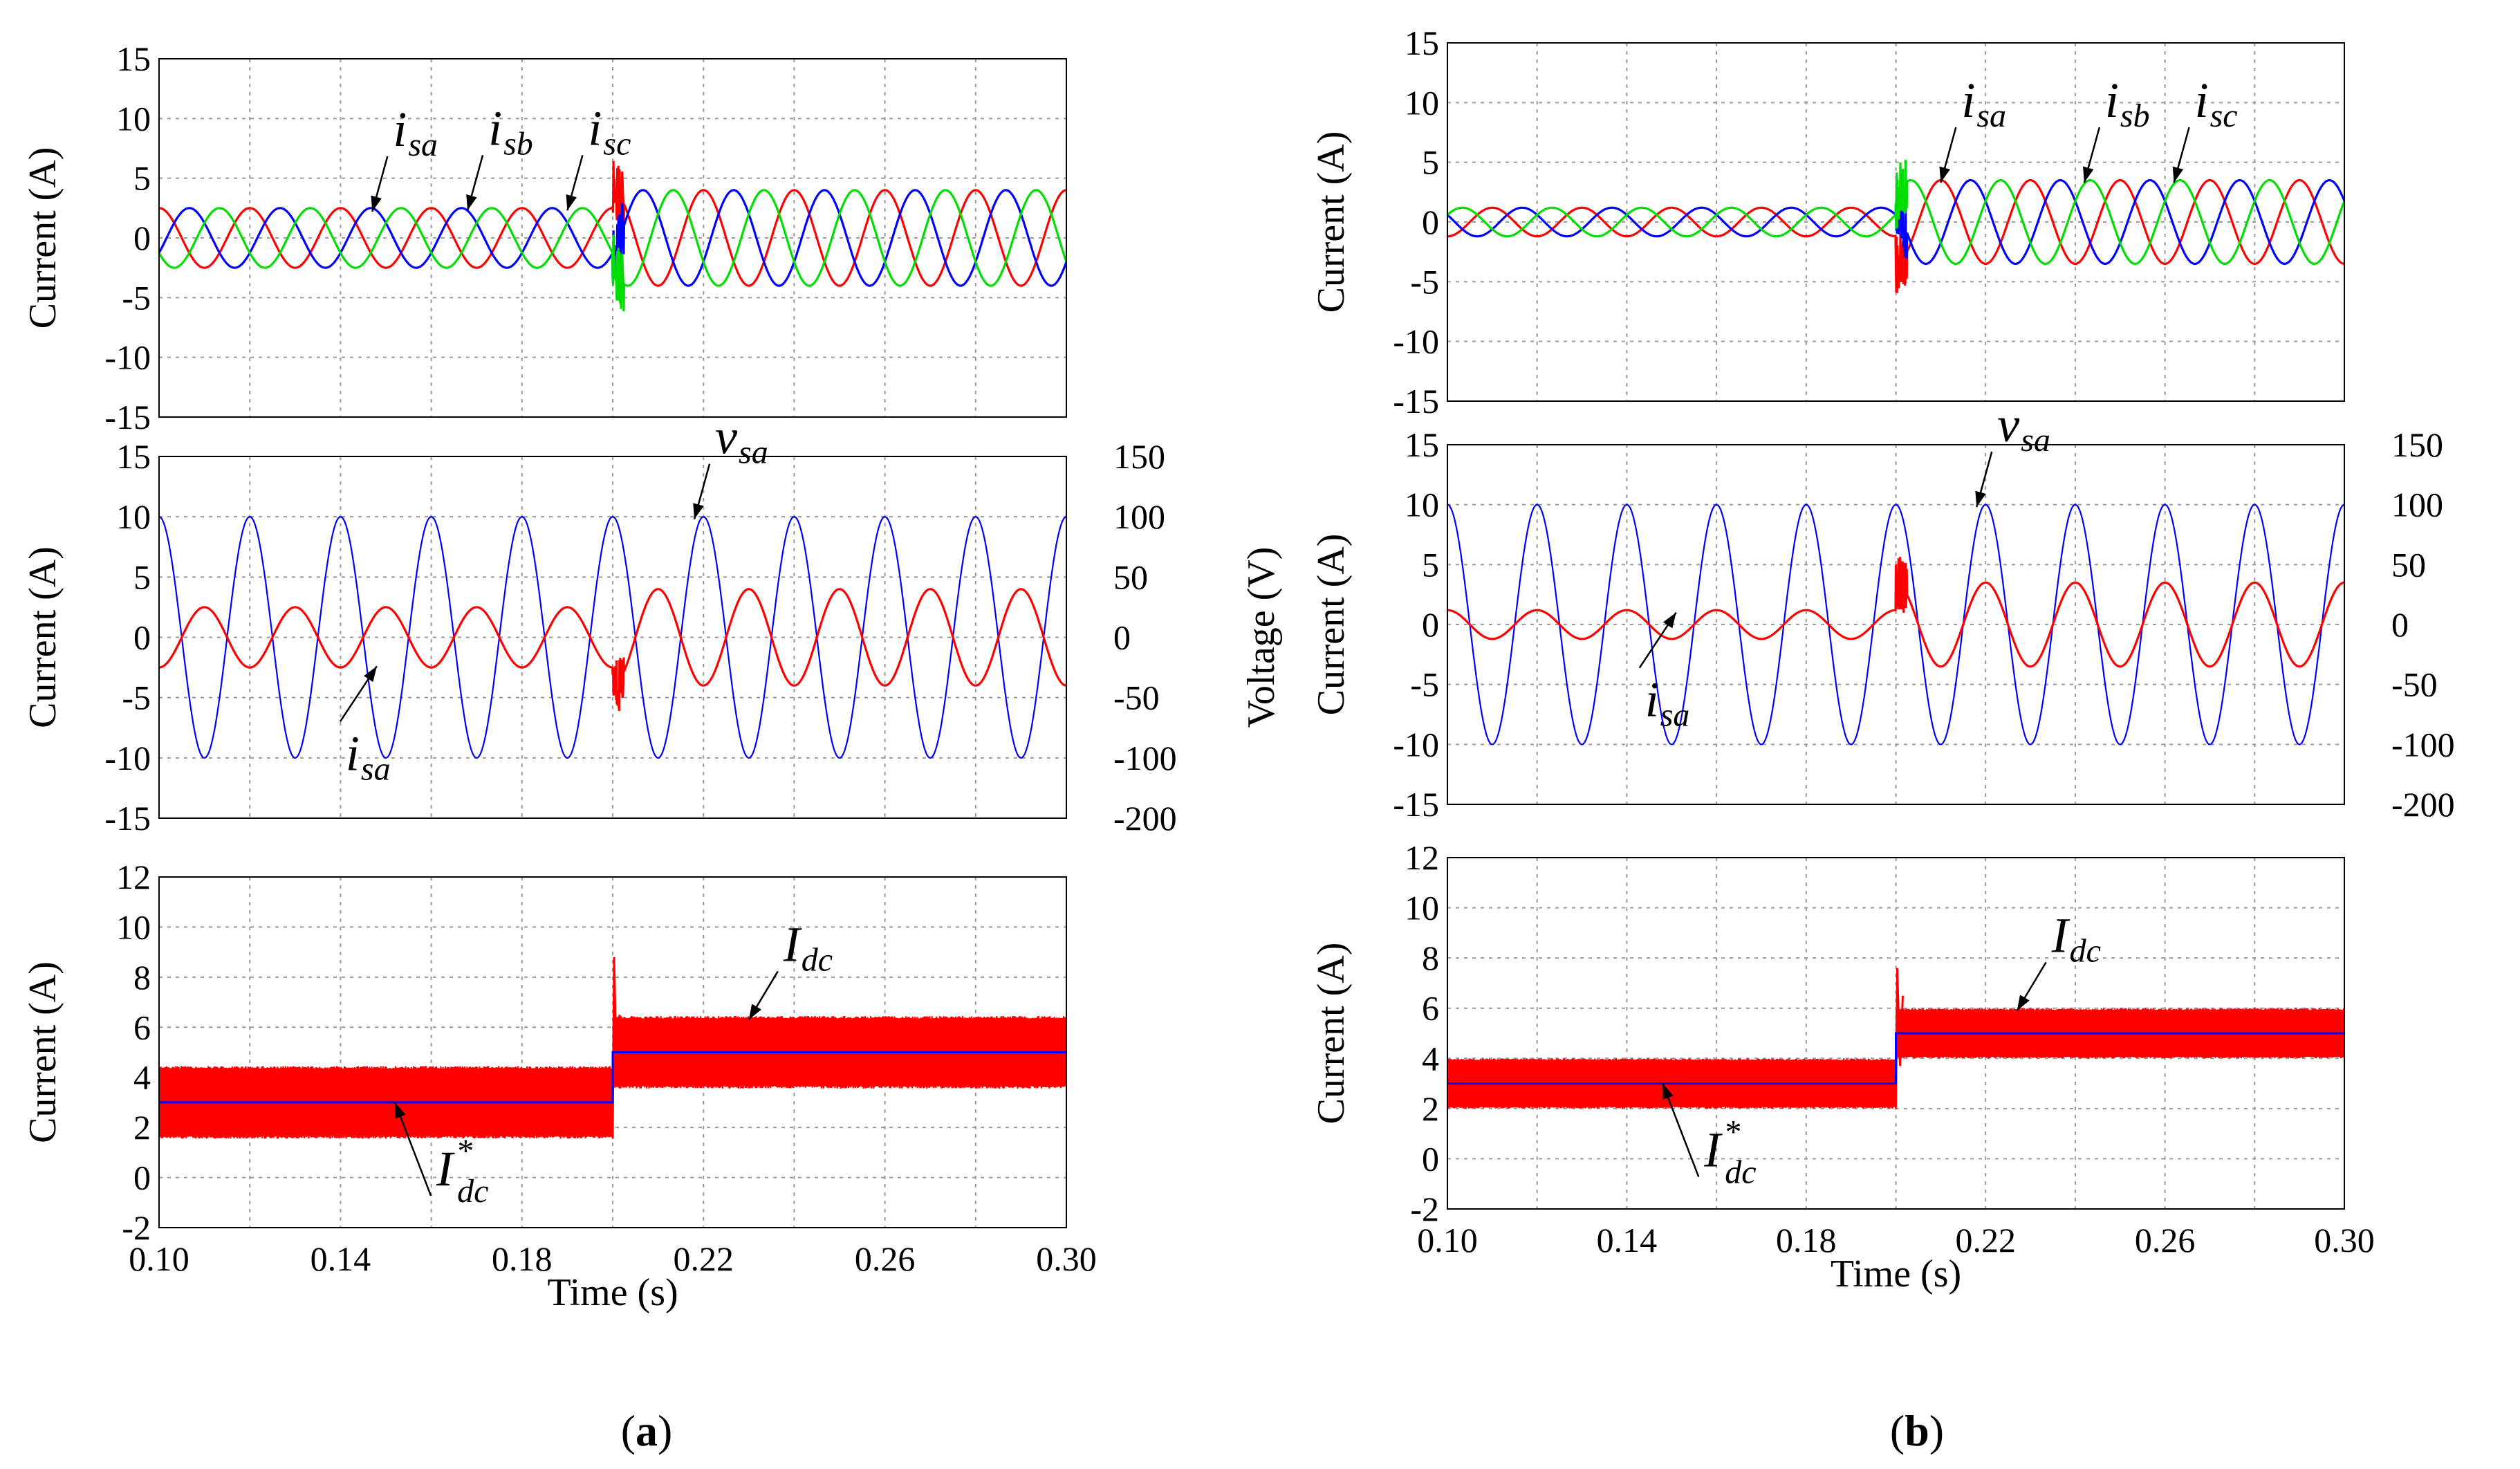  I want to click on chart-a1: 15 10 5 0 -5 -10 -15 Current (A) isa isb isc, so click(544, 237).